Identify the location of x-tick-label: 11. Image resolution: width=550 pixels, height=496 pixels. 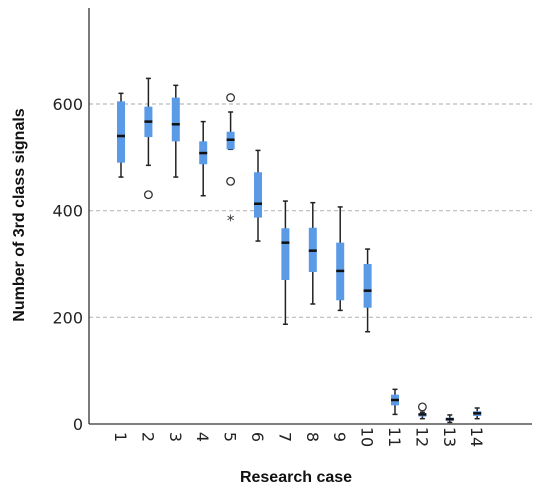
(394, 437).